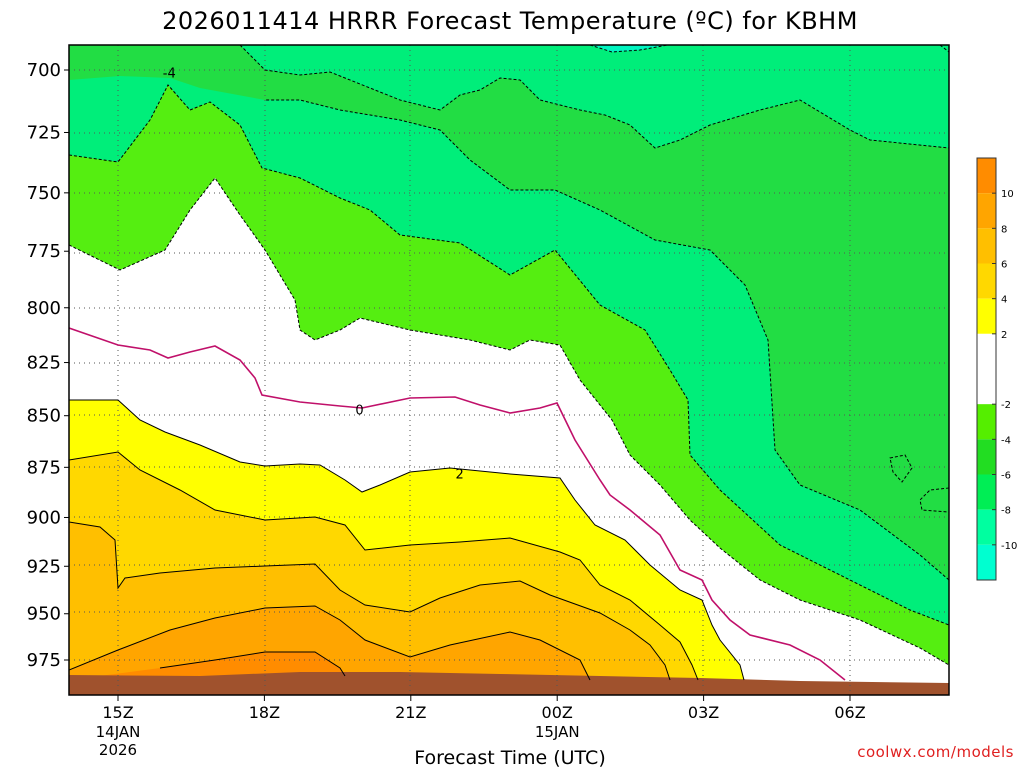  Describe the element at coordinates (118, 750) in the screenshot. I see `x-tick-year-0: 2026` at that location.